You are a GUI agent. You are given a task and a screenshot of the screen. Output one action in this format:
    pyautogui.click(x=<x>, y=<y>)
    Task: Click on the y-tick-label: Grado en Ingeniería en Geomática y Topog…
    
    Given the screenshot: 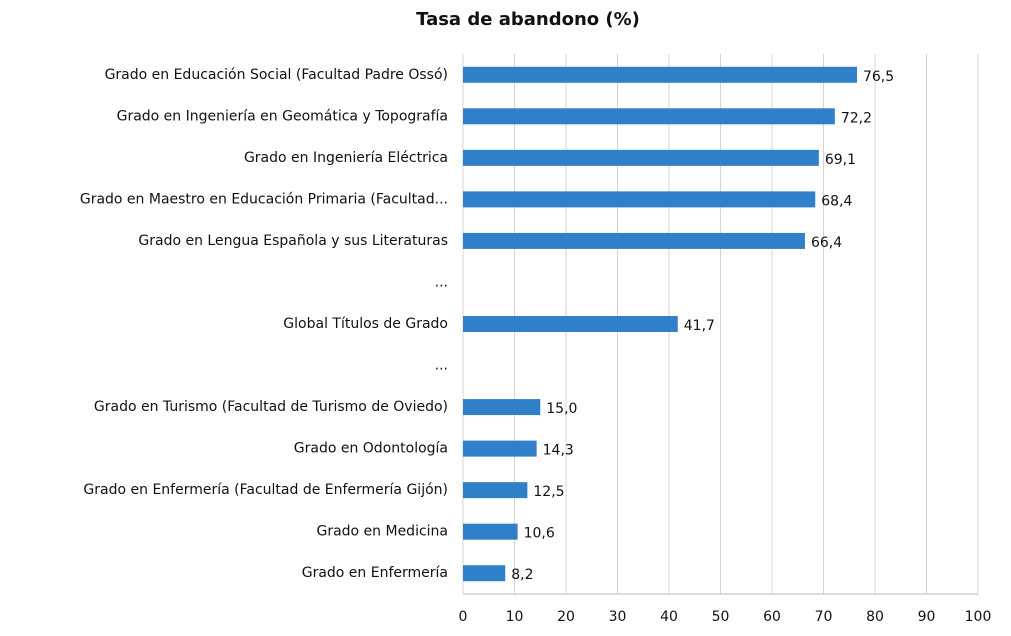 What is the action you would take?
    pyautogui.click(x=282, y=116)
    